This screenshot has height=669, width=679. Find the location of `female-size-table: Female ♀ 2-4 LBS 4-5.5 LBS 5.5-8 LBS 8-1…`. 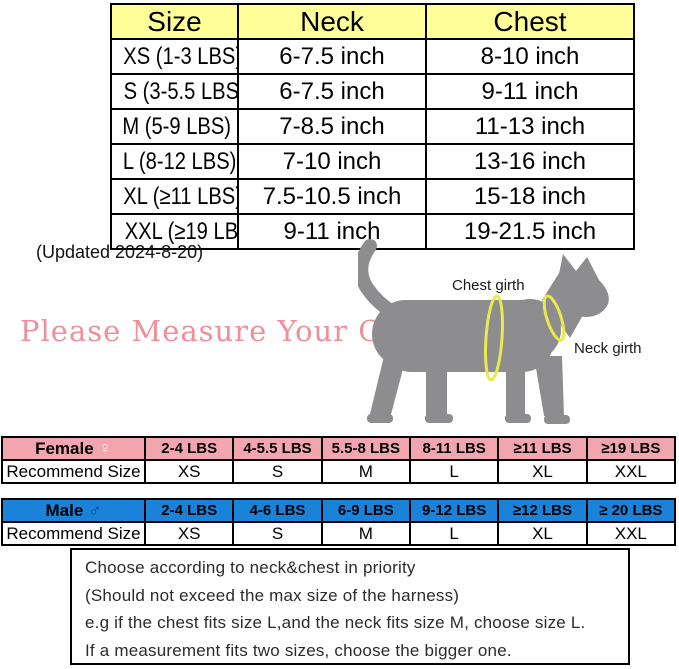

female-size-table: Female ♀ 2-4 LBS 4-5.5 LBS 5.5-8 LBS 8-1… is located at coordinates (339, 460).